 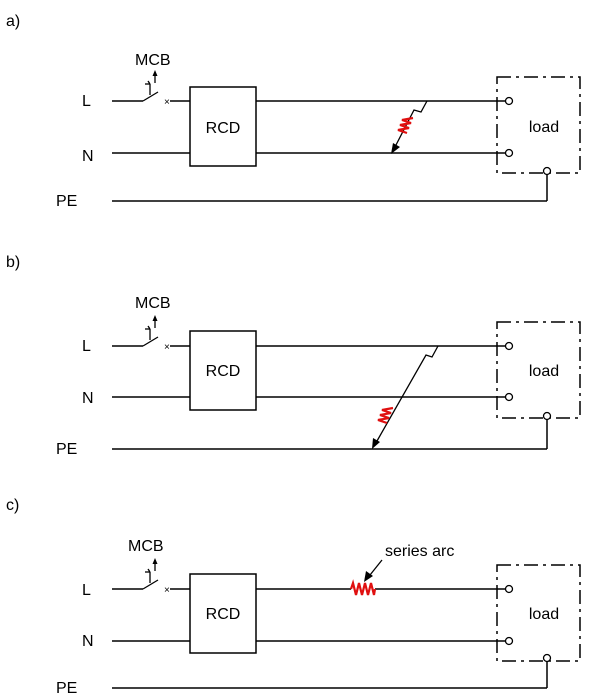 I want to click on arc-fault-line-neutral, so click(x=409, y=127).